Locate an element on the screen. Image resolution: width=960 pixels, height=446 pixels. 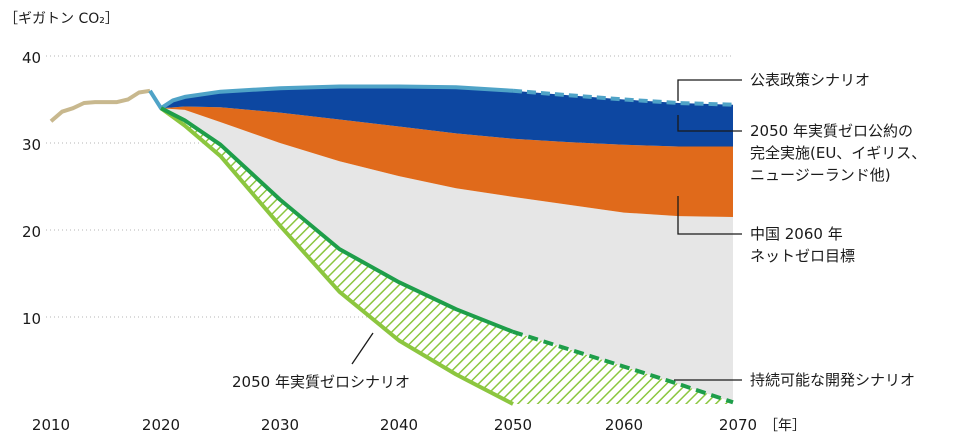
net-zero-2050-leader is located at coordinates (362, 348).